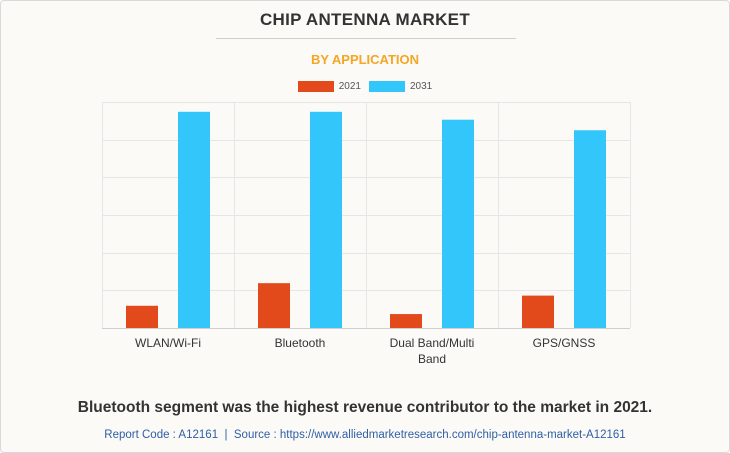 This screenshot has width=730, height=453. Describe the element at coordinates (406, 321) in the screenshot. I see `bar-2021-dual-band-multi-band` at that location.